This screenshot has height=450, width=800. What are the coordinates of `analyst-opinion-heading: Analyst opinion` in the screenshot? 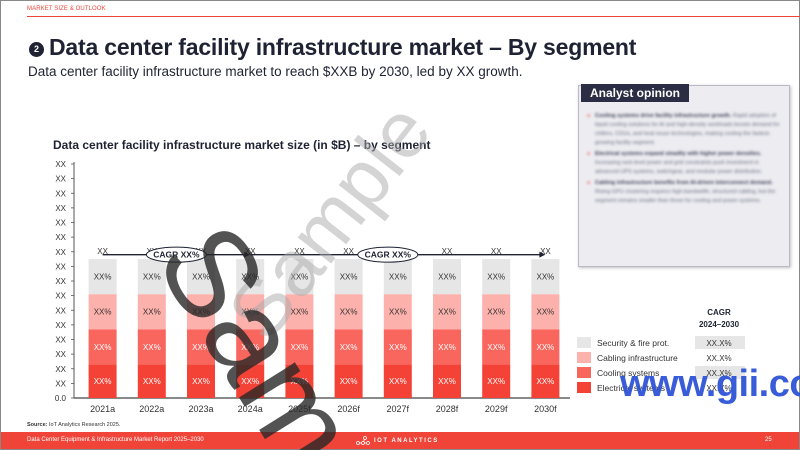 It's located at (635, 93).